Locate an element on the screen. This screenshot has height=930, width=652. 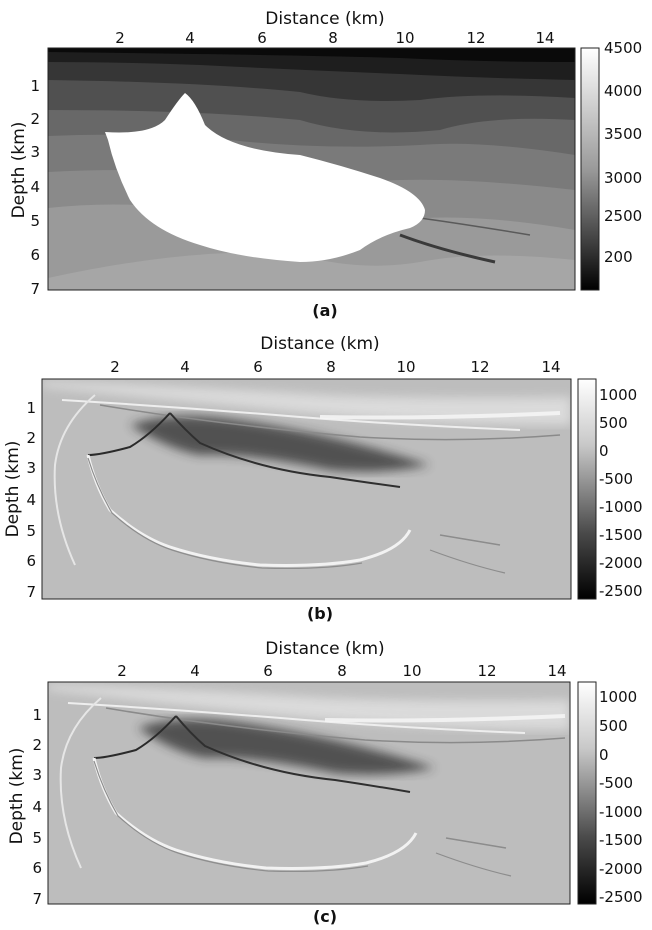
colorbar-tick-label: 2500 is located at coordinates (623, 216).